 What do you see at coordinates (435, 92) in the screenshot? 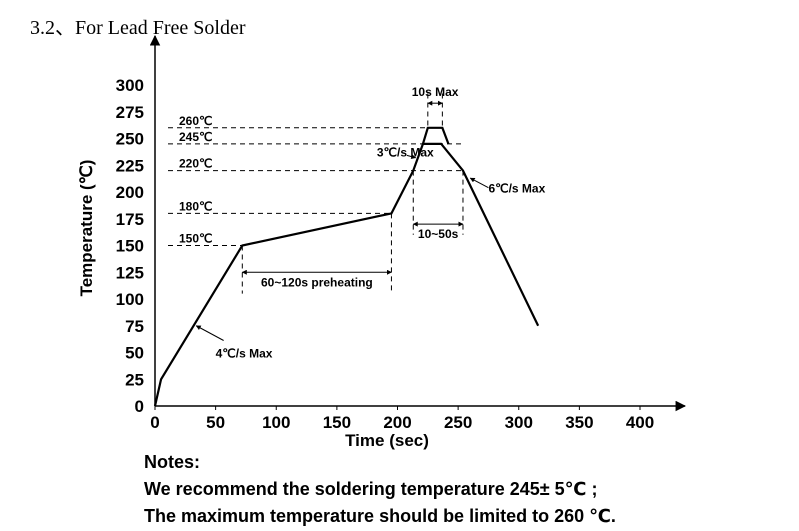
I see `span-label: 10s Max` at bounding box center [435, 92].